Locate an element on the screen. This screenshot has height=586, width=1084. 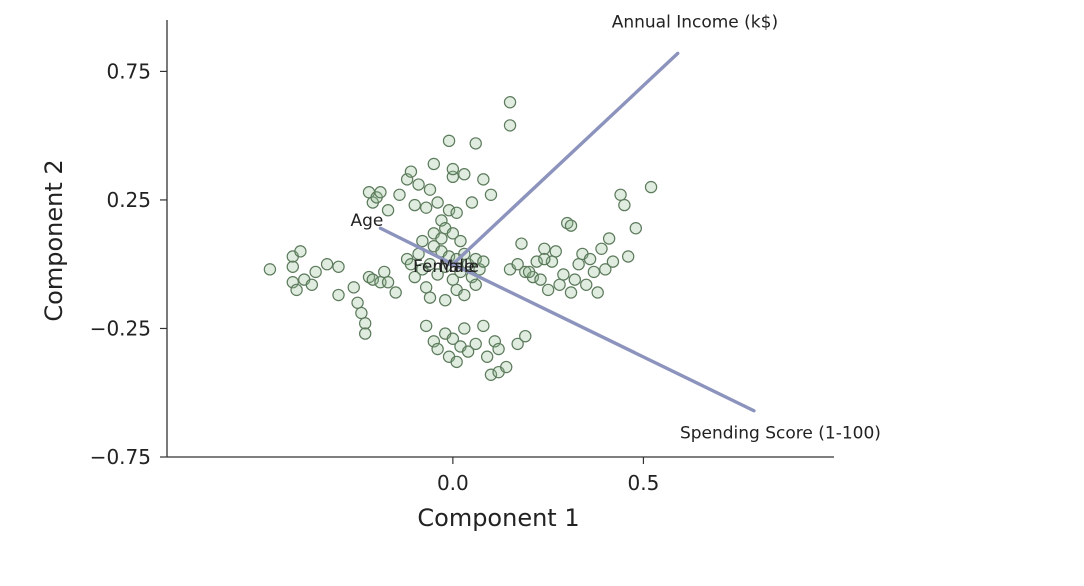
x-axis-title: Component 1 is located at coordinates (498, 518).